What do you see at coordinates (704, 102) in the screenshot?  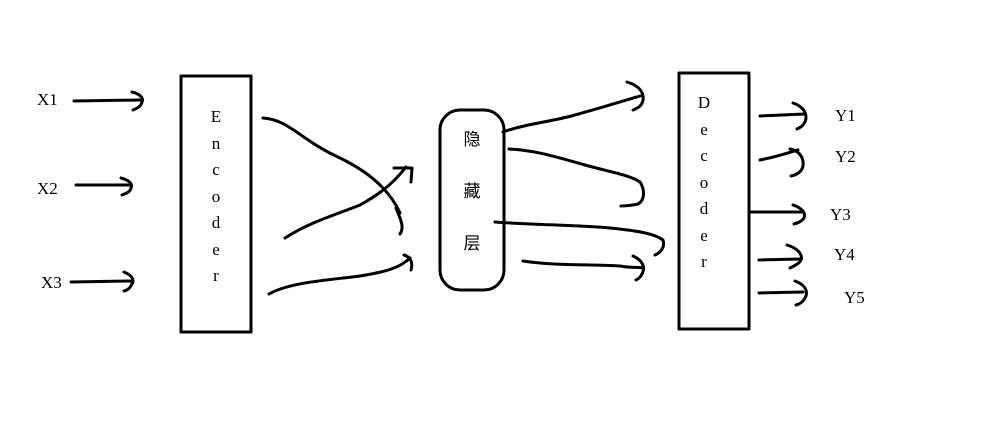 I see `decoder-label-char: D` at bounding box center [704, 102].